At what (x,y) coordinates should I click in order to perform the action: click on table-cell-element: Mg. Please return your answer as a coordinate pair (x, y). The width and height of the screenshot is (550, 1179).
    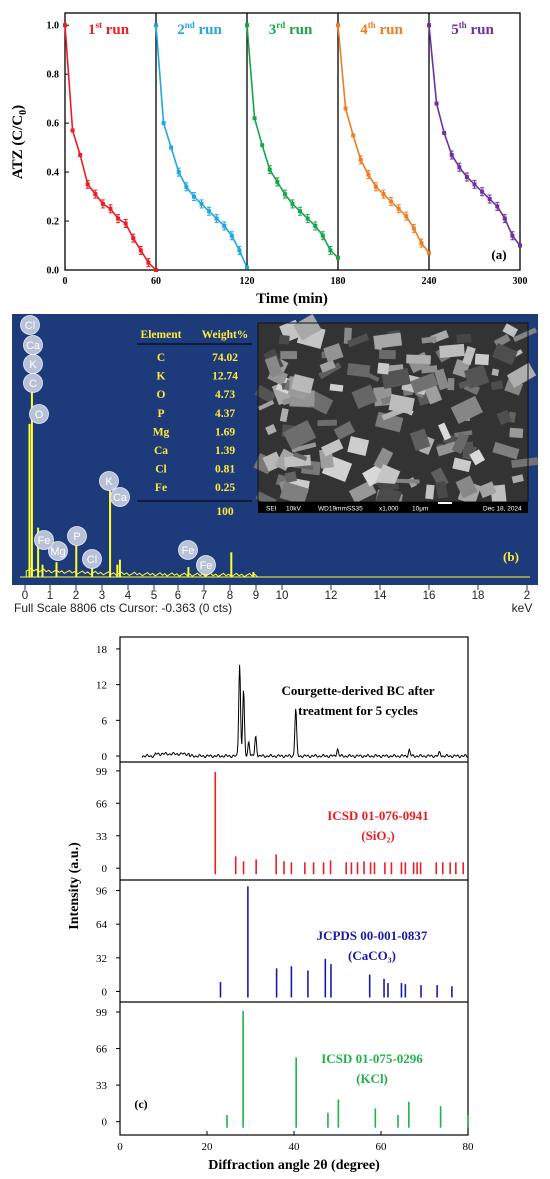
    Looking at the image, I should click on (161, 432).